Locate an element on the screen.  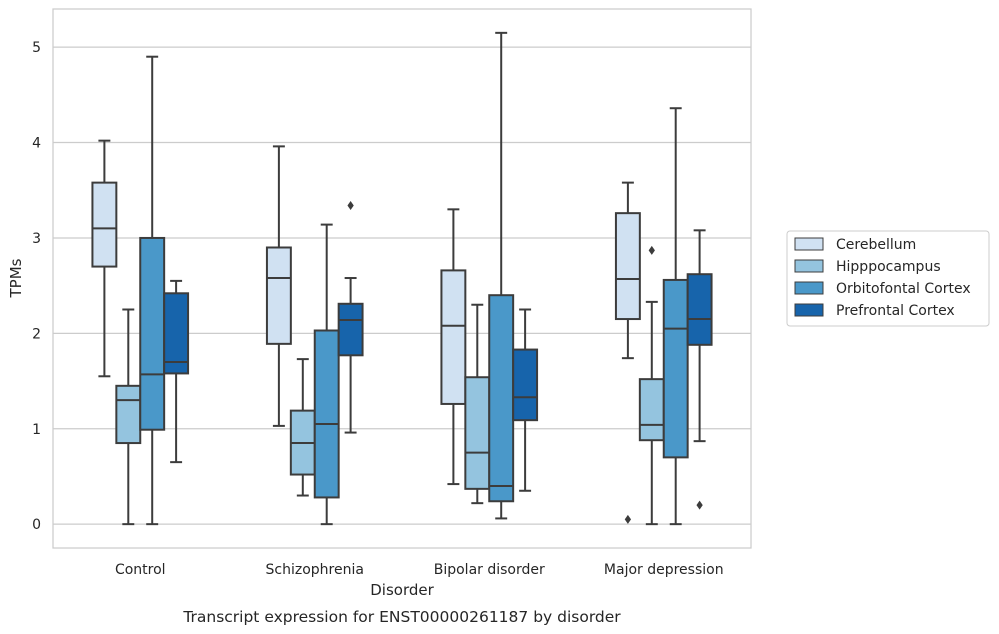
x-axis-label: Disorder is located at coordinates (402, 590).